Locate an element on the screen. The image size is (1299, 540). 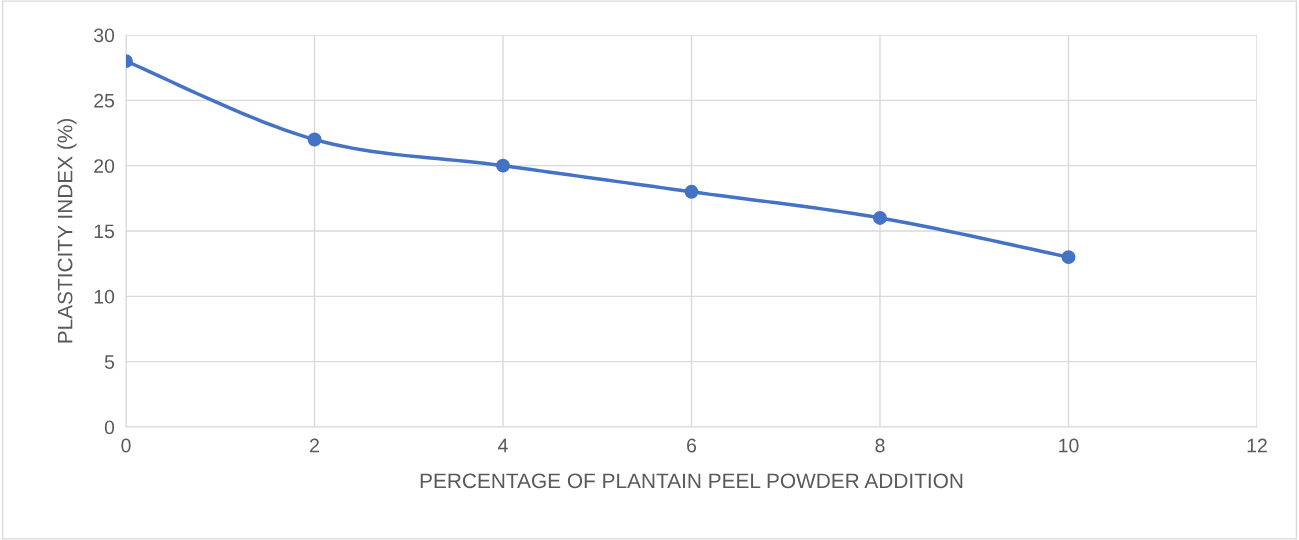
x-tick-label: 6 is located at coordinates (692, 445).